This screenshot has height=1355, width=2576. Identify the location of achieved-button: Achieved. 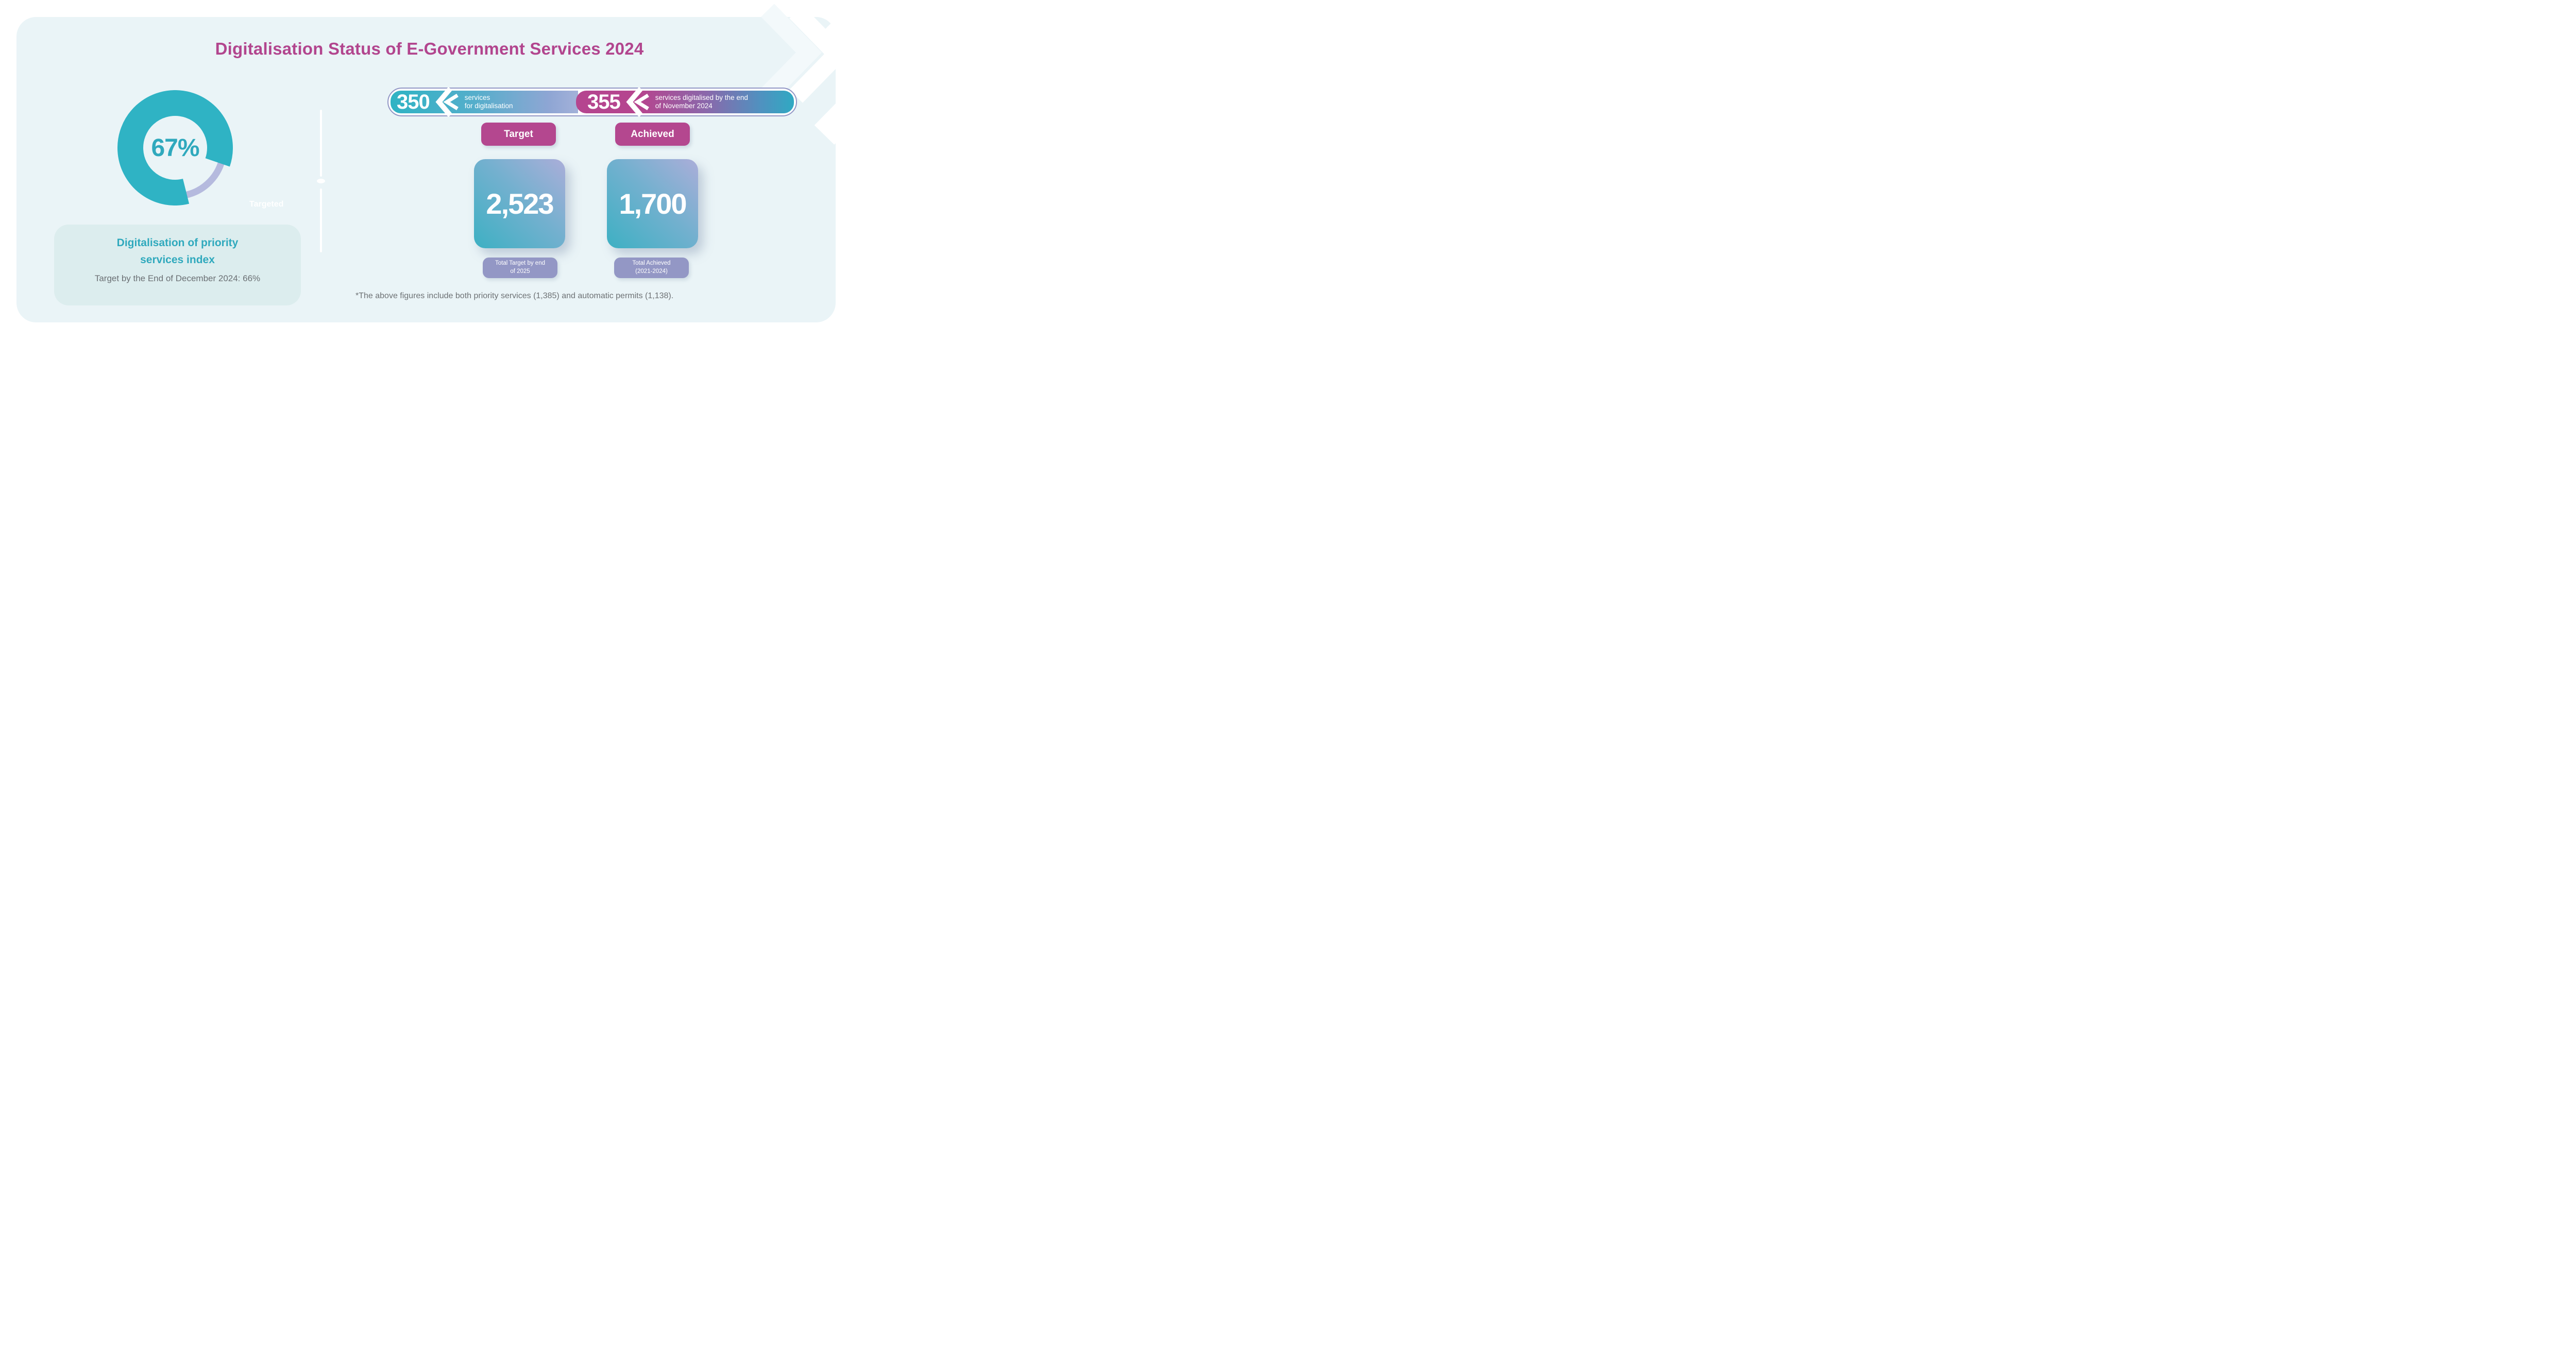
(652, 134).